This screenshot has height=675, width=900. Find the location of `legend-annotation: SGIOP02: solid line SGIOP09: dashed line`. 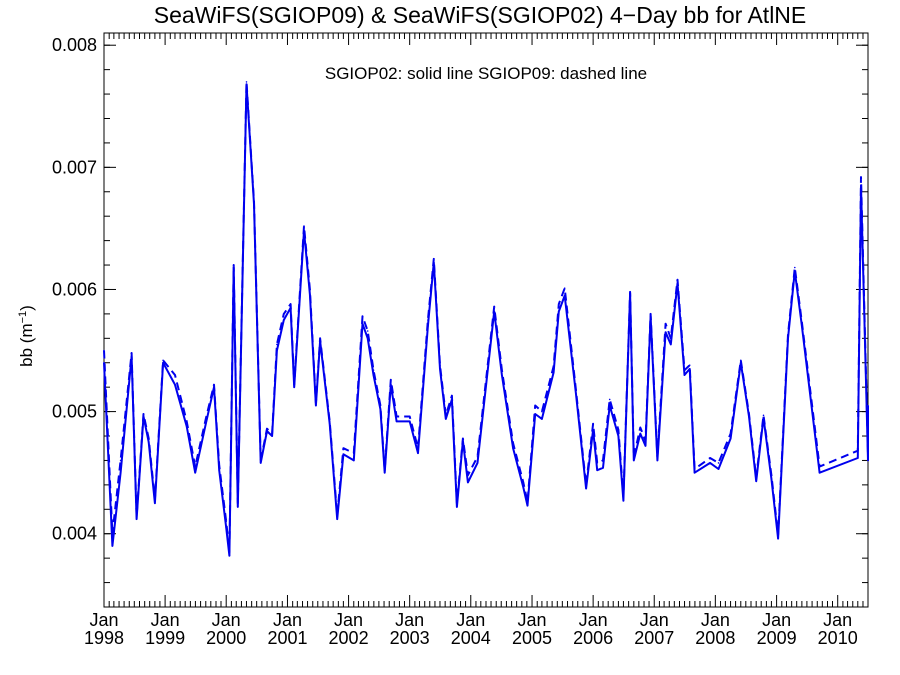

legend-annotation: SGIOP02: solid line SGIOP09: dashed line is located at coordinates (486, 73).